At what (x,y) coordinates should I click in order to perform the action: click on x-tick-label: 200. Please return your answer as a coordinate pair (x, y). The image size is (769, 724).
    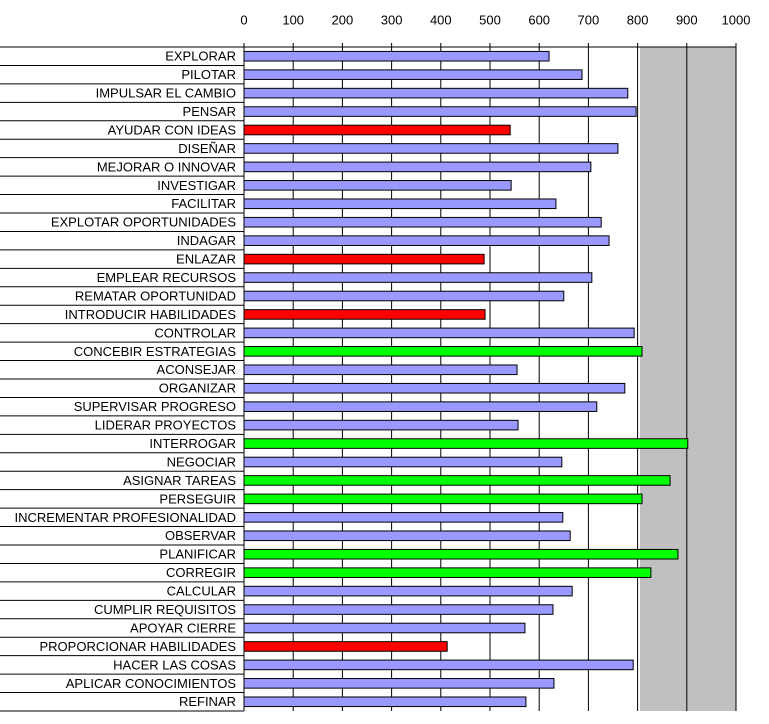
    Looking at the image, I should click on (343, 19).